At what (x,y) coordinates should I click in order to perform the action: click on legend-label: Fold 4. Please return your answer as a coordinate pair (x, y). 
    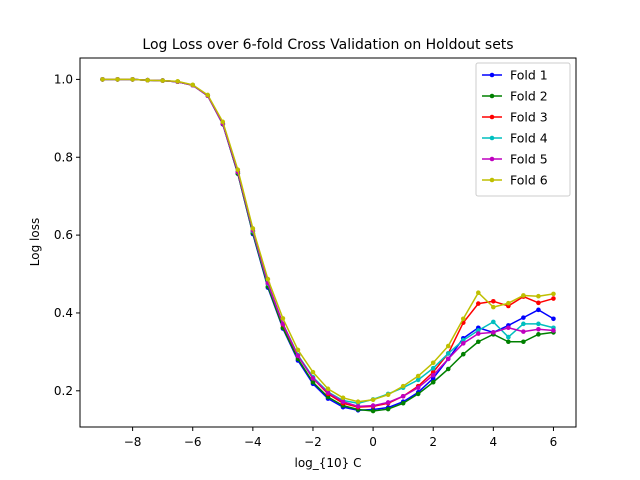
    Looking at the image, I should click on (529, 138).